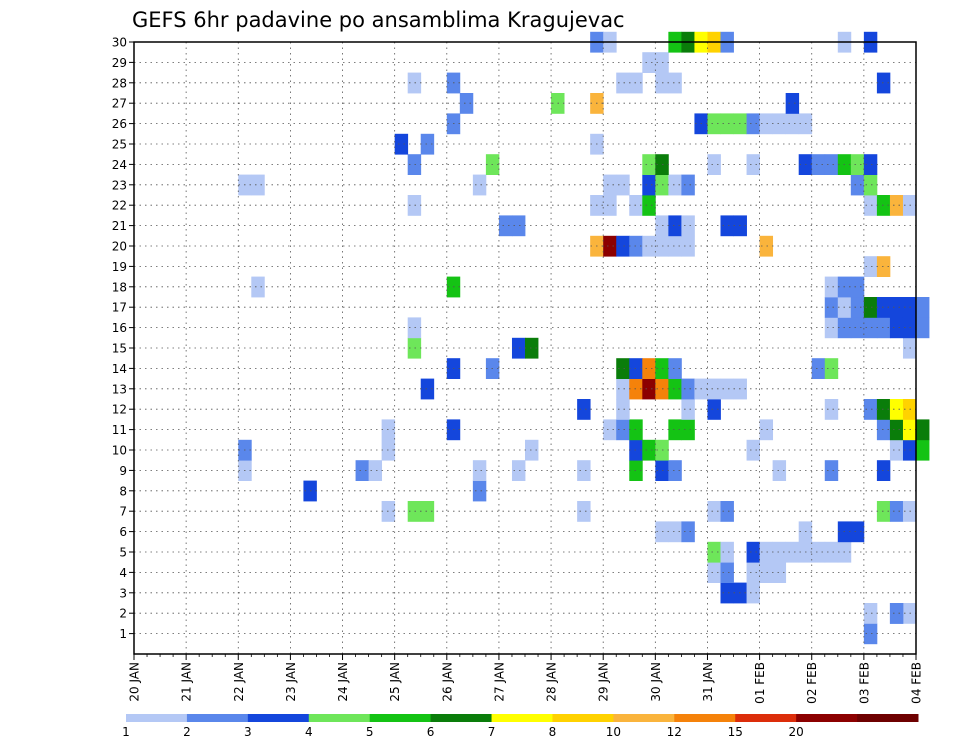  I want to click on y-tick-label: 7, so click(123, 512).